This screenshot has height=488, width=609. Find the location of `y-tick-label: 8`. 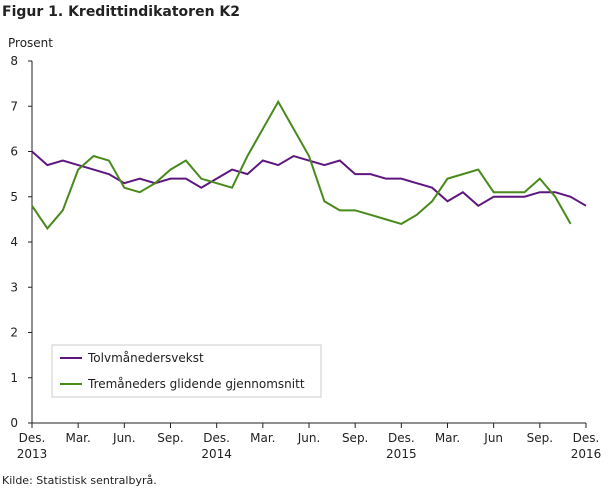

y-tick-label: 8 is located at coordinates (14, 61).